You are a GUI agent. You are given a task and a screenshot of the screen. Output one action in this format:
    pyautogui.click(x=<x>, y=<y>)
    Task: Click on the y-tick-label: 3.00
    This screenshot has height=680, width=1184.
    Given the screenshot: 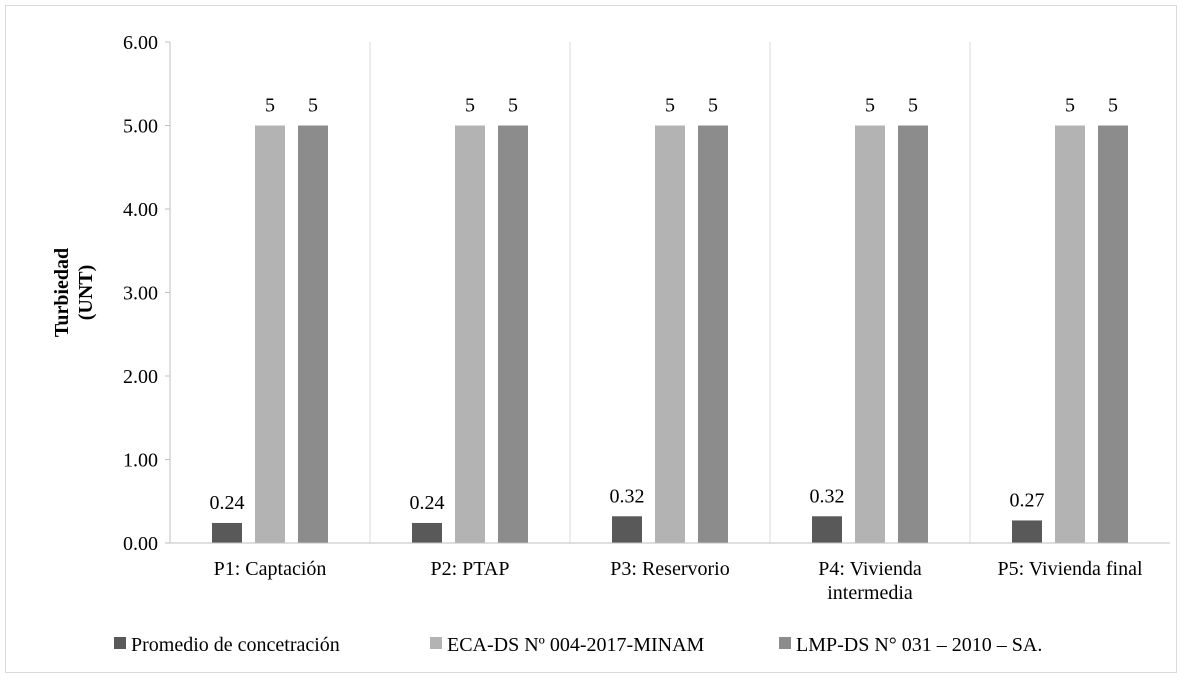 What is the action you would take?
    pyautogui.click(x=140, y=294)
    